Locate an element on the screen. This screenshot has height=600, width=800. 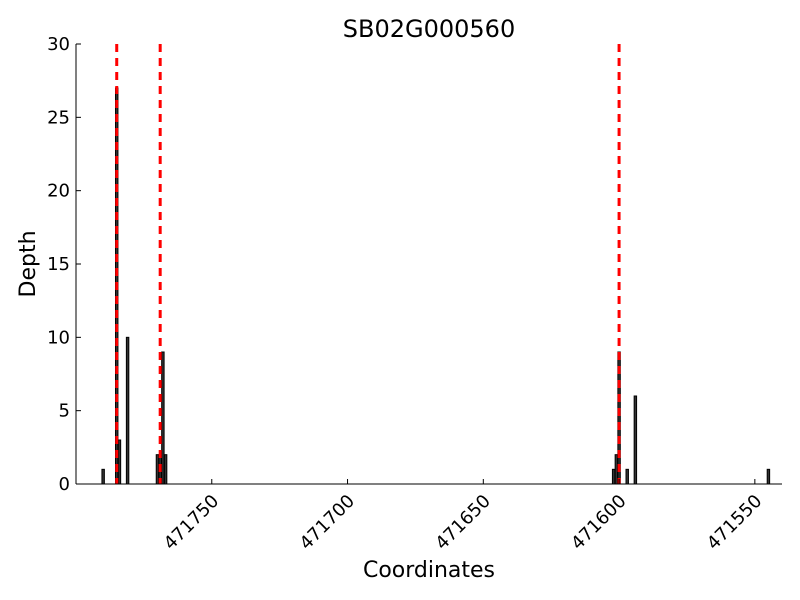
y-tick-label-0: 0 is located at coordinates (64, 484).